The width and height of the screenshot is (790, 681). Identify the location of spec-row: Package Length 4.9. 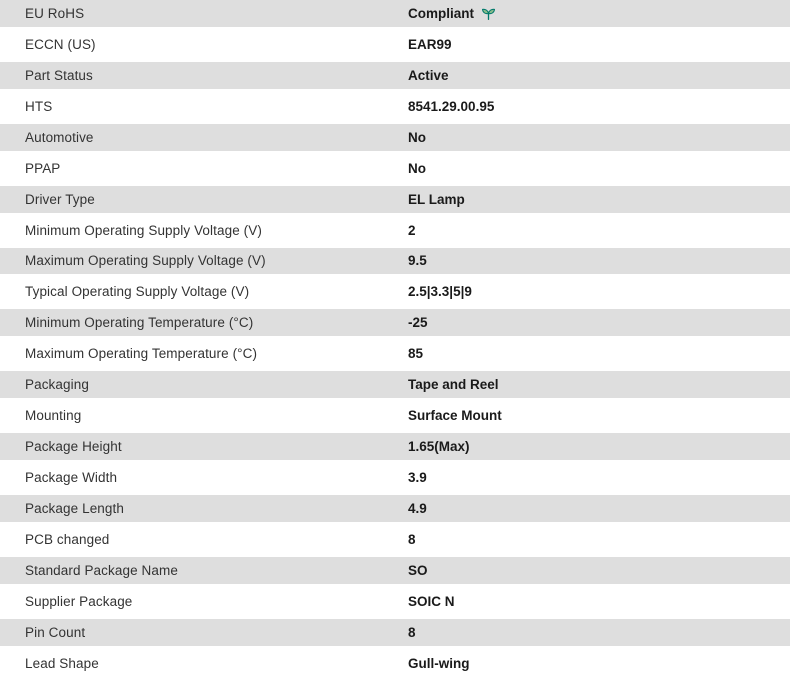
(395, 510).